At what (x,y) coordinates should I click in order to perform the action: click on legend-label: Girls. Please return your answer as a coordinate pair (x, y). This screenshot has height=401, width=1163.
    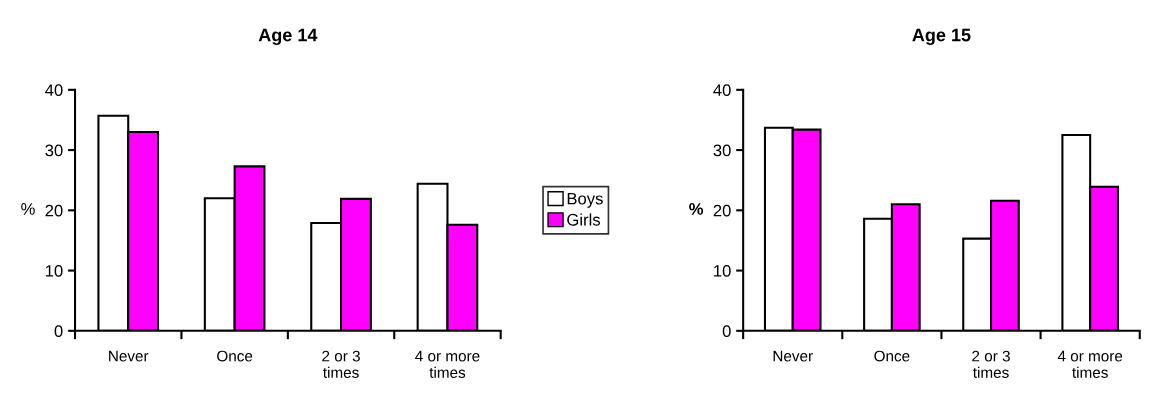
    Looking at the image, I should click on (584, 219).